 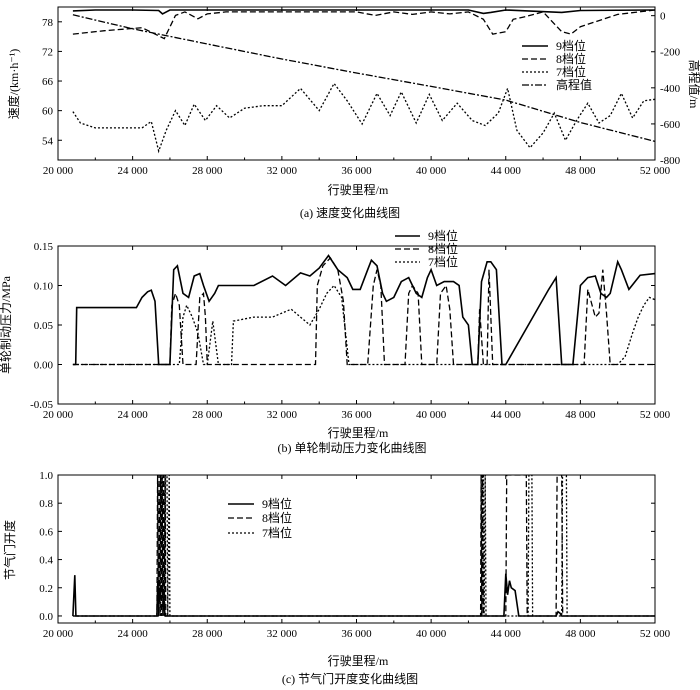 I want to click on x-tick-label-a: 28 000, so click(x=207, y=171).